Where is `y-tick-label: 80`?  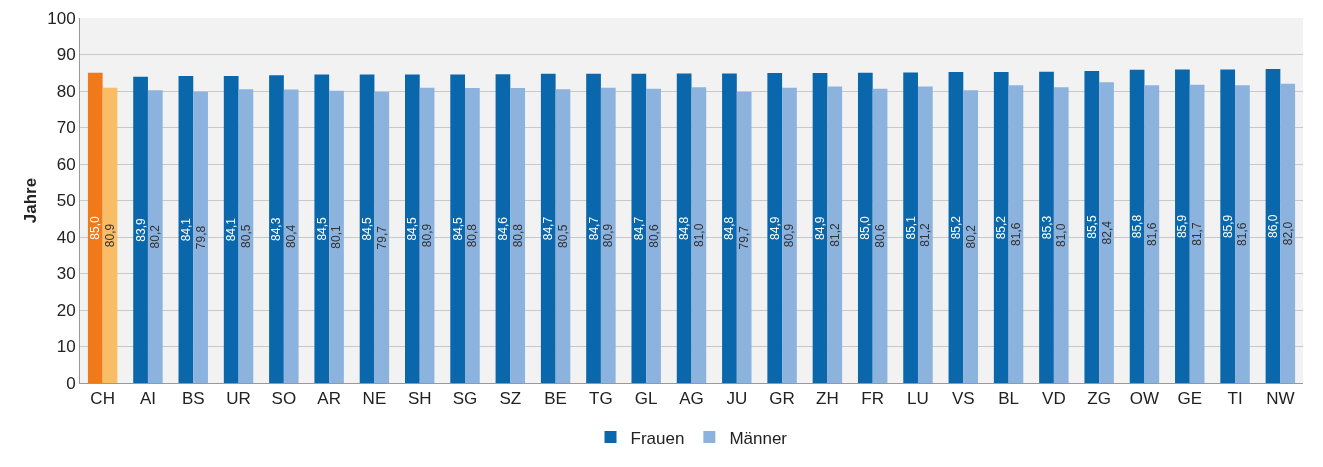
y-tick-label: 80 is located at coordinates (66, 91).